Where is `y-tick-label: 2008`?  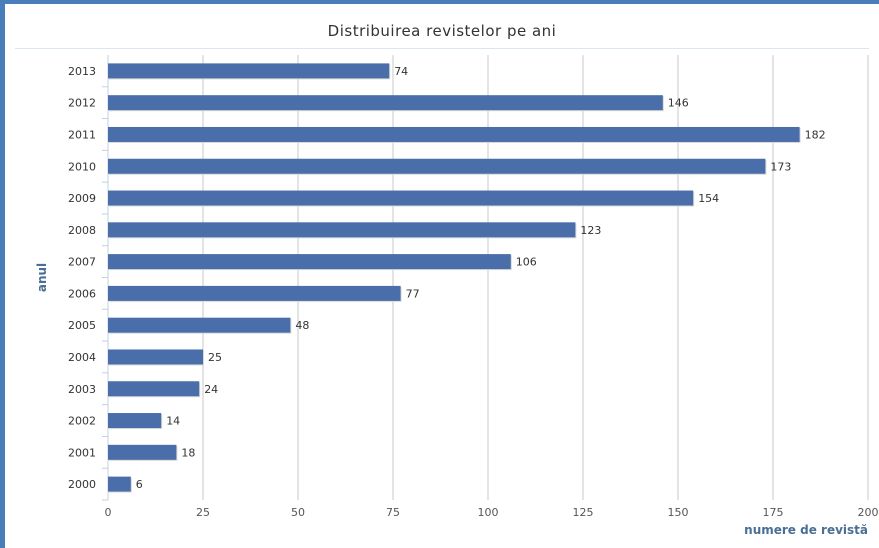
y-tick-label: 2008 is located at coordinates (82, 230).